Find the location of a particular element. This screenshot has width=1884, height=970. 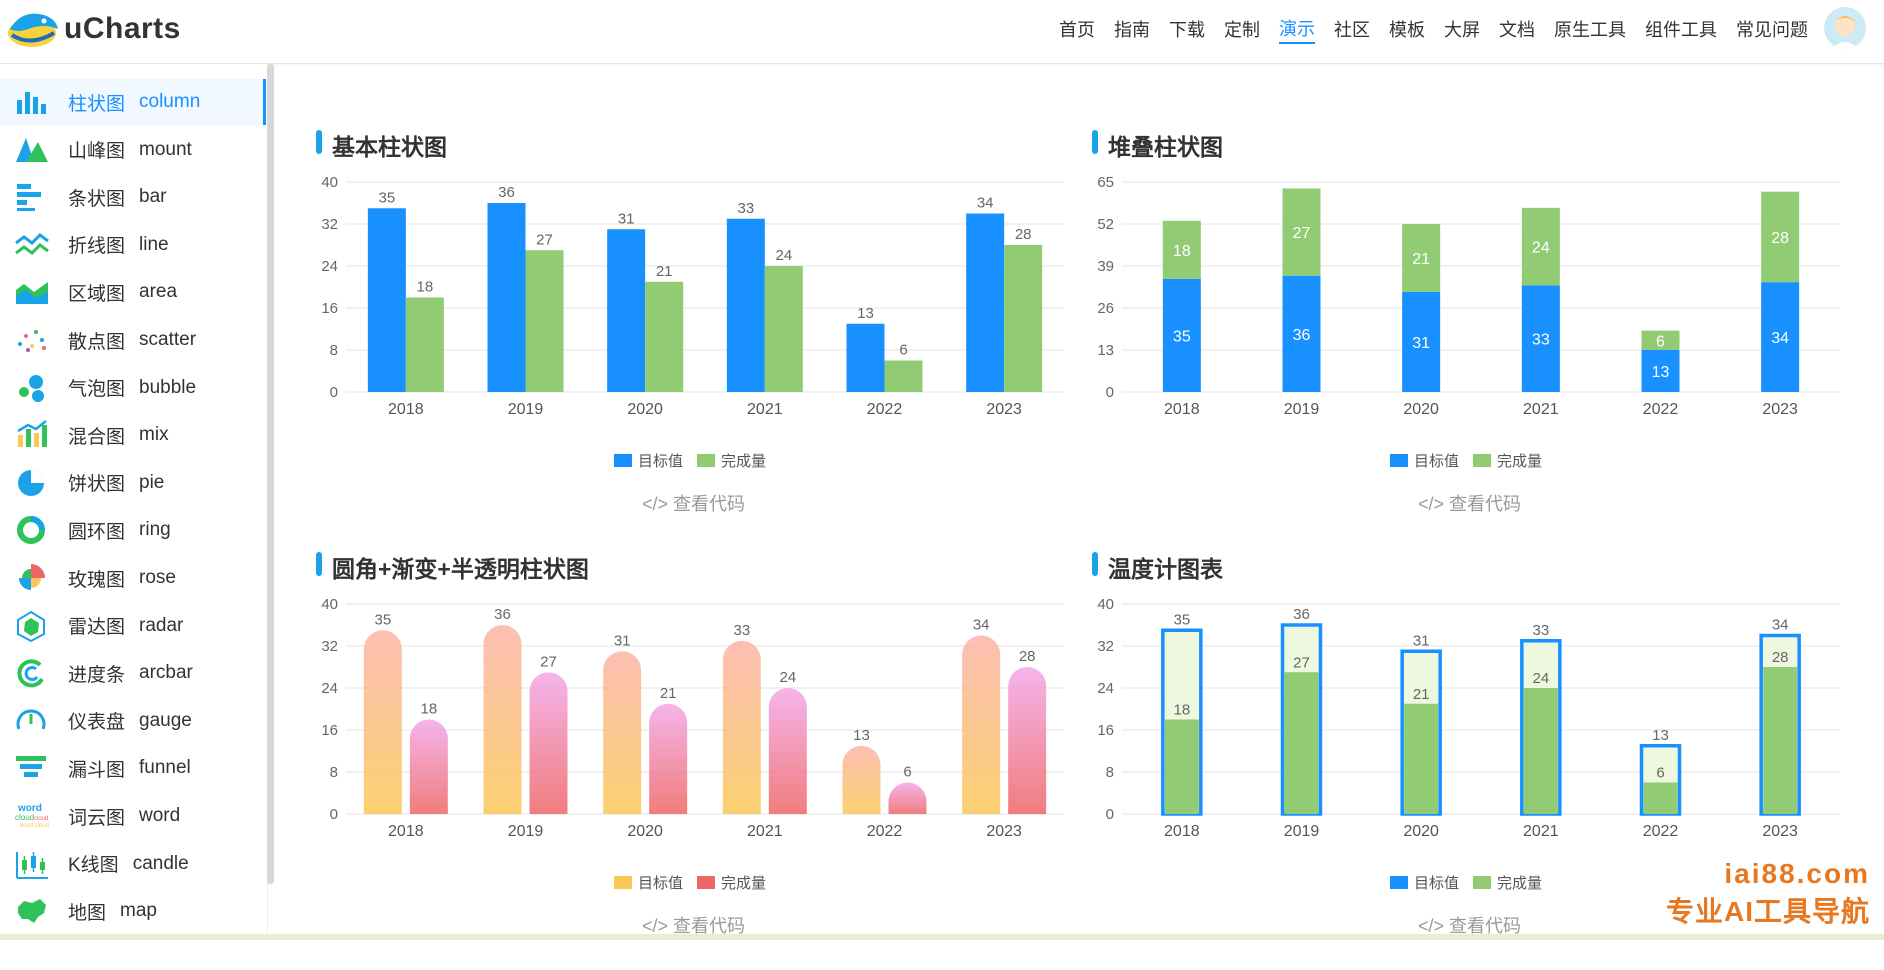

sidebar-item-radar: 雷达图 radar is located at coordinates (133, 626).